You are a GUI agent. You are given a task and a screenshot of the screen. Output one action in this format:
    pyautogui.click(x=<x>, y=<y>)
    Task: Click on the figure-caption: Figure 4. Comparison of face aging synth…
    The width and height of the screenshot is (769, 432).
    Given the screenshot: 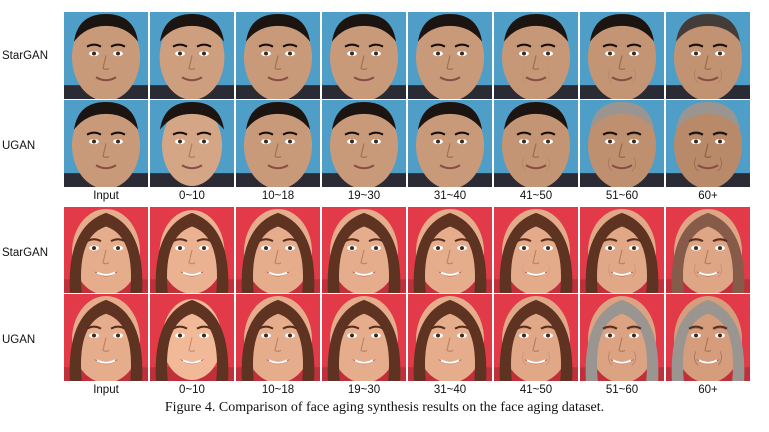 What is the action you would take?
    pyautogui.click(x=384, y=407)
    